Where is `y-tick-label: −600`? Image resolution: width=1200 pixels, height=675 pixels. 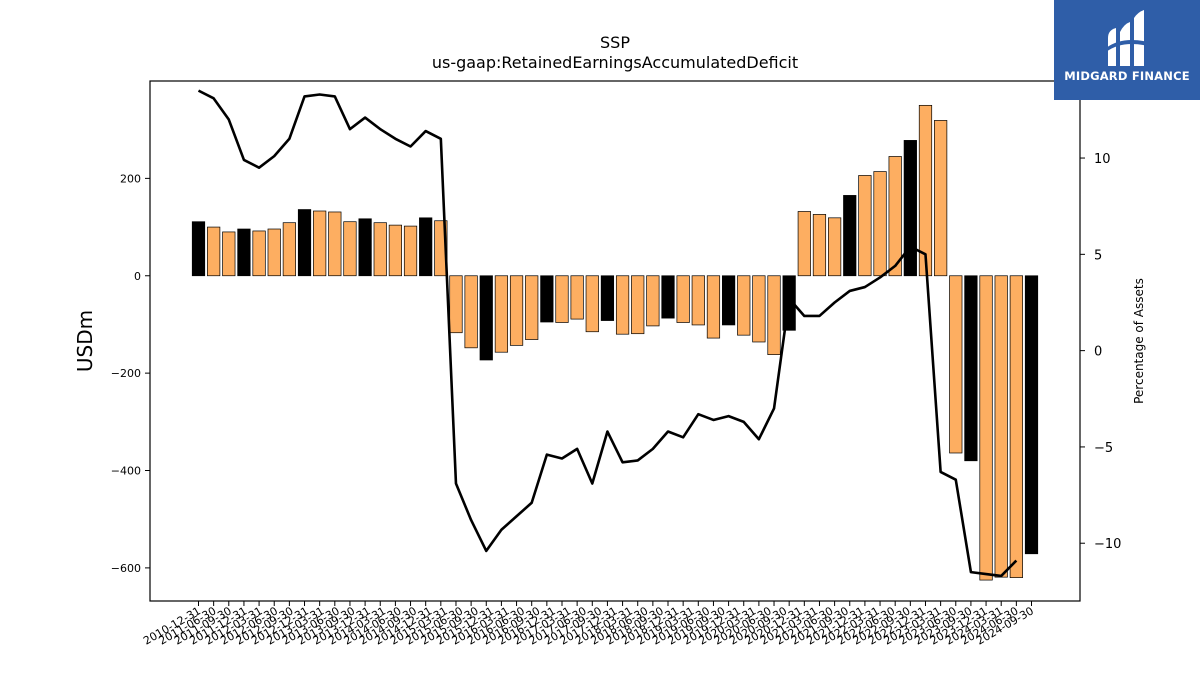
y-tick-label: −600 is located at coordinates (126, 568).